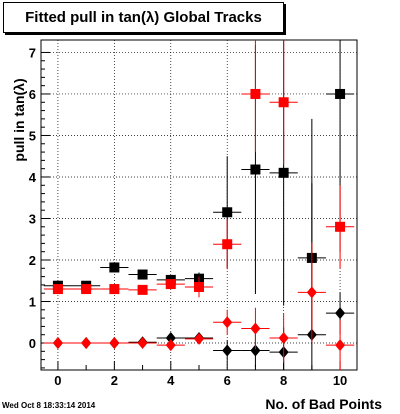  I want to click on x-tick-label: 6, so click(227, 380).